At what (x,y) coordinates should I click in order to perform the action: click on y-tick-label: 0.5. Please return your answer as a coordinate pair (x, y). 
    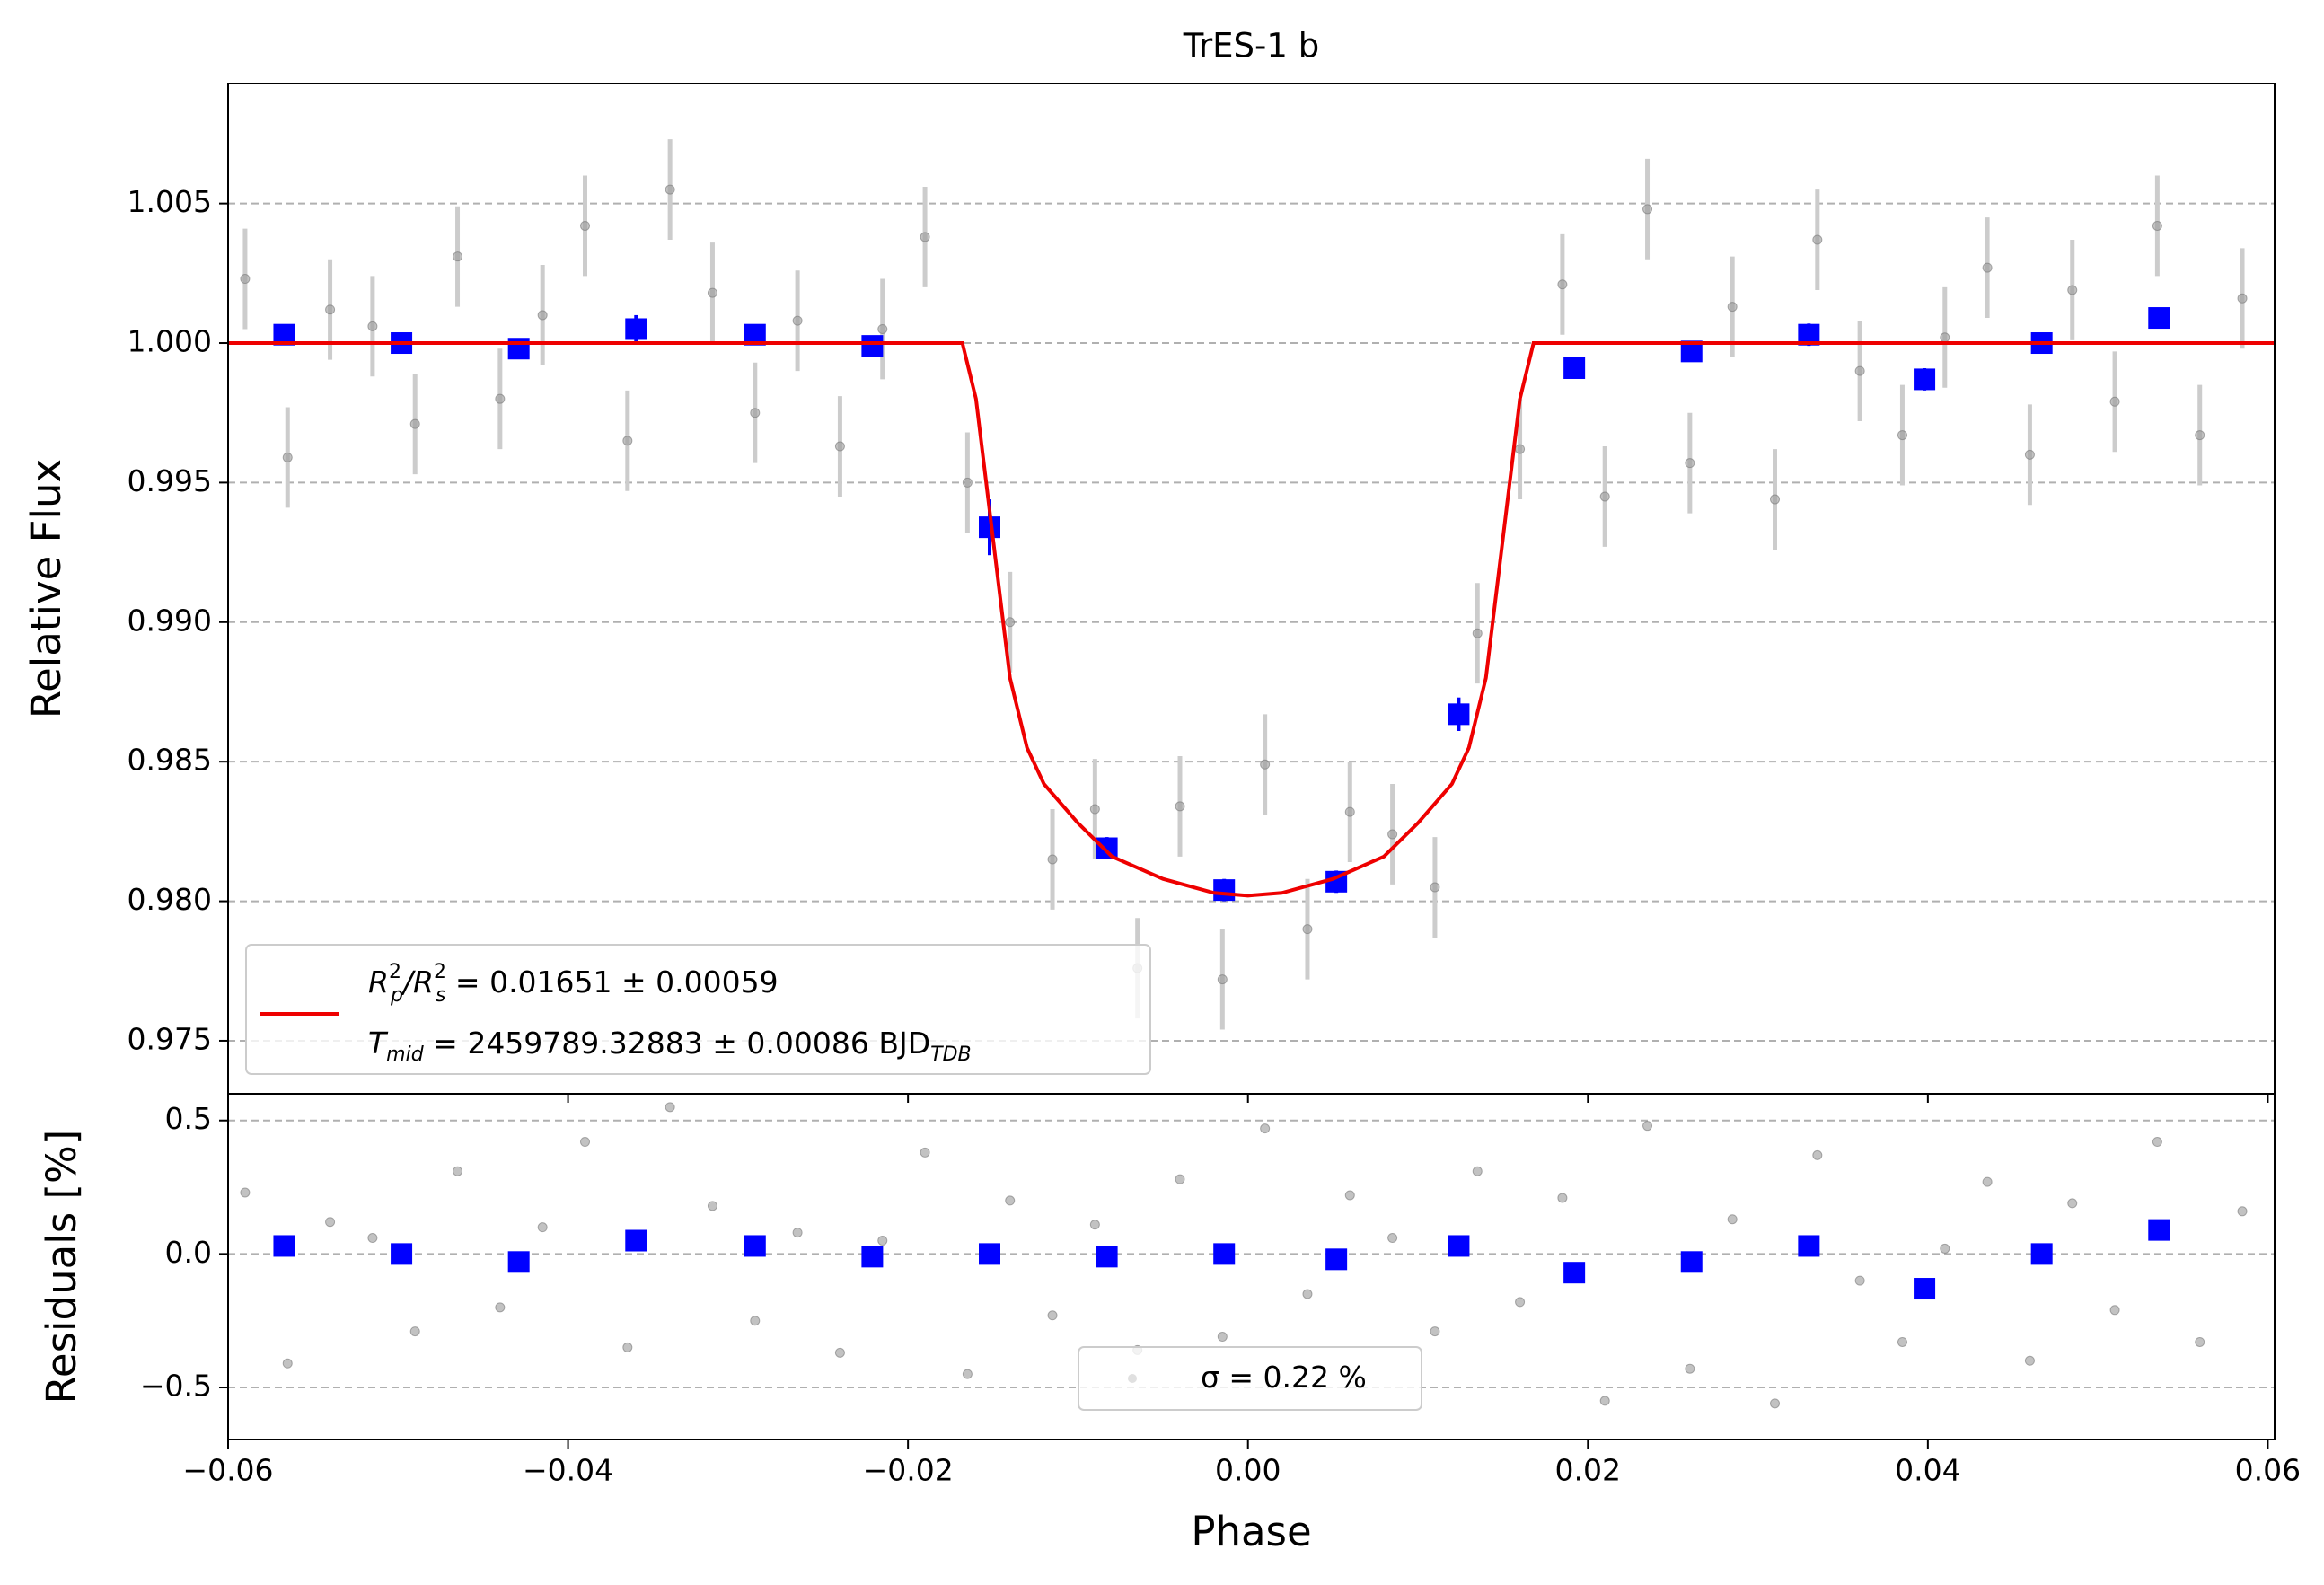
    Looking at the image, I should click on (189, 1118).